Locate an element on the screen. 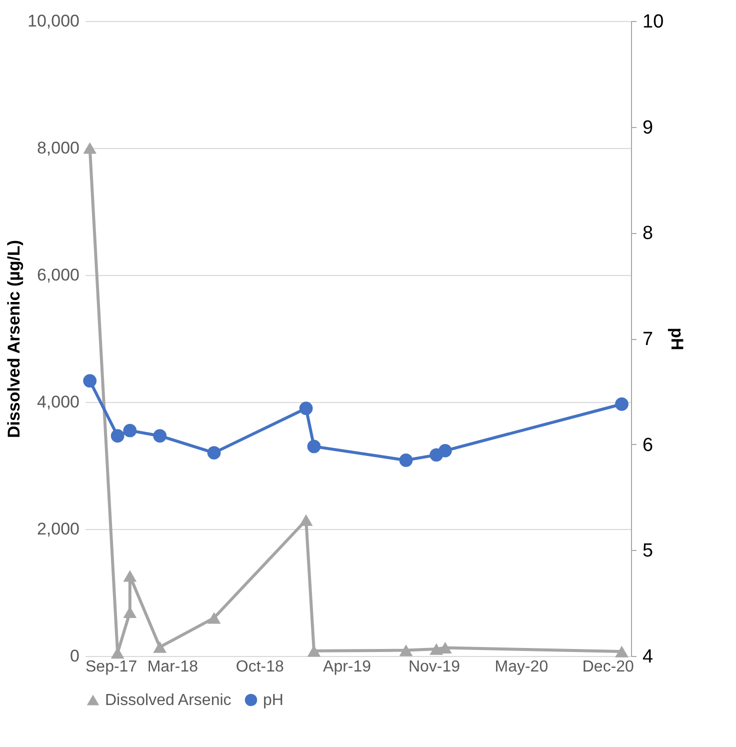 The width and height of the screenshot is (736, 747). y-tick-label: 10,000 is located at coordinates (54, 21).